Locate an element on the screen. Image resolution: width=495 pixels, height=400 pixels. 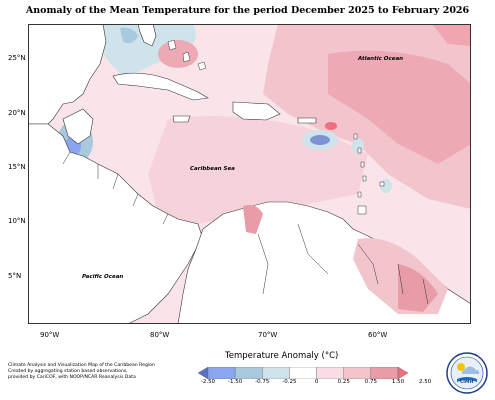
caribbean-sea-label: Caribbean Sea is located at coordinates (212, 169).